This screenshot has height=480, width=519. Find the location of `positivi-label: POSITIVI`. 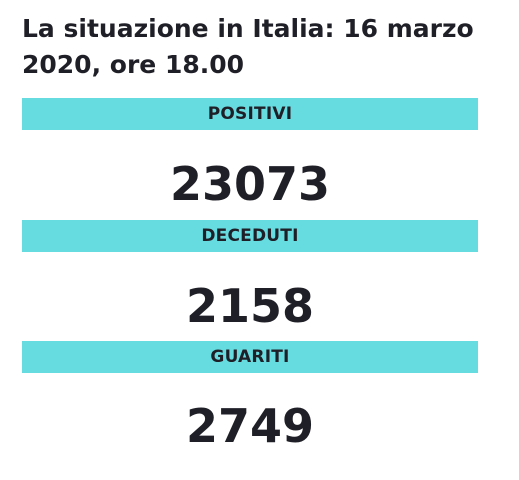

positivi-label: POSITIVI is located at coordinates (250, 114).